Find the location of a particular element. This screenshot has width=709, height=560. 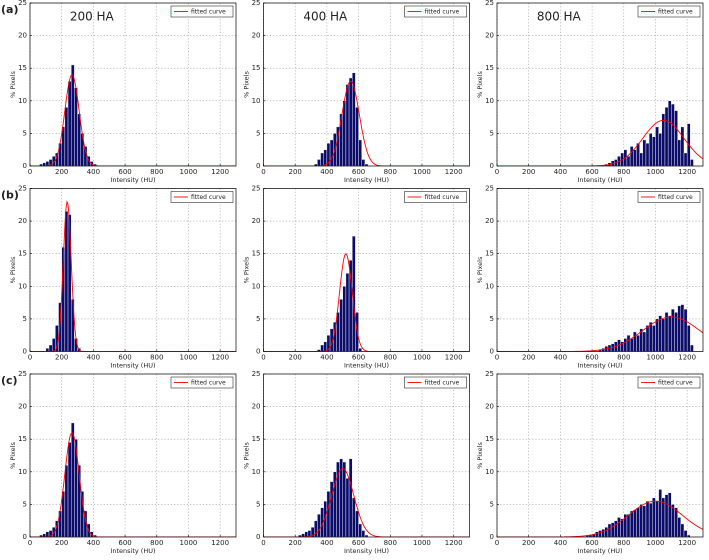

x-tick-label: 1200 is located at coordinates (220, 543).